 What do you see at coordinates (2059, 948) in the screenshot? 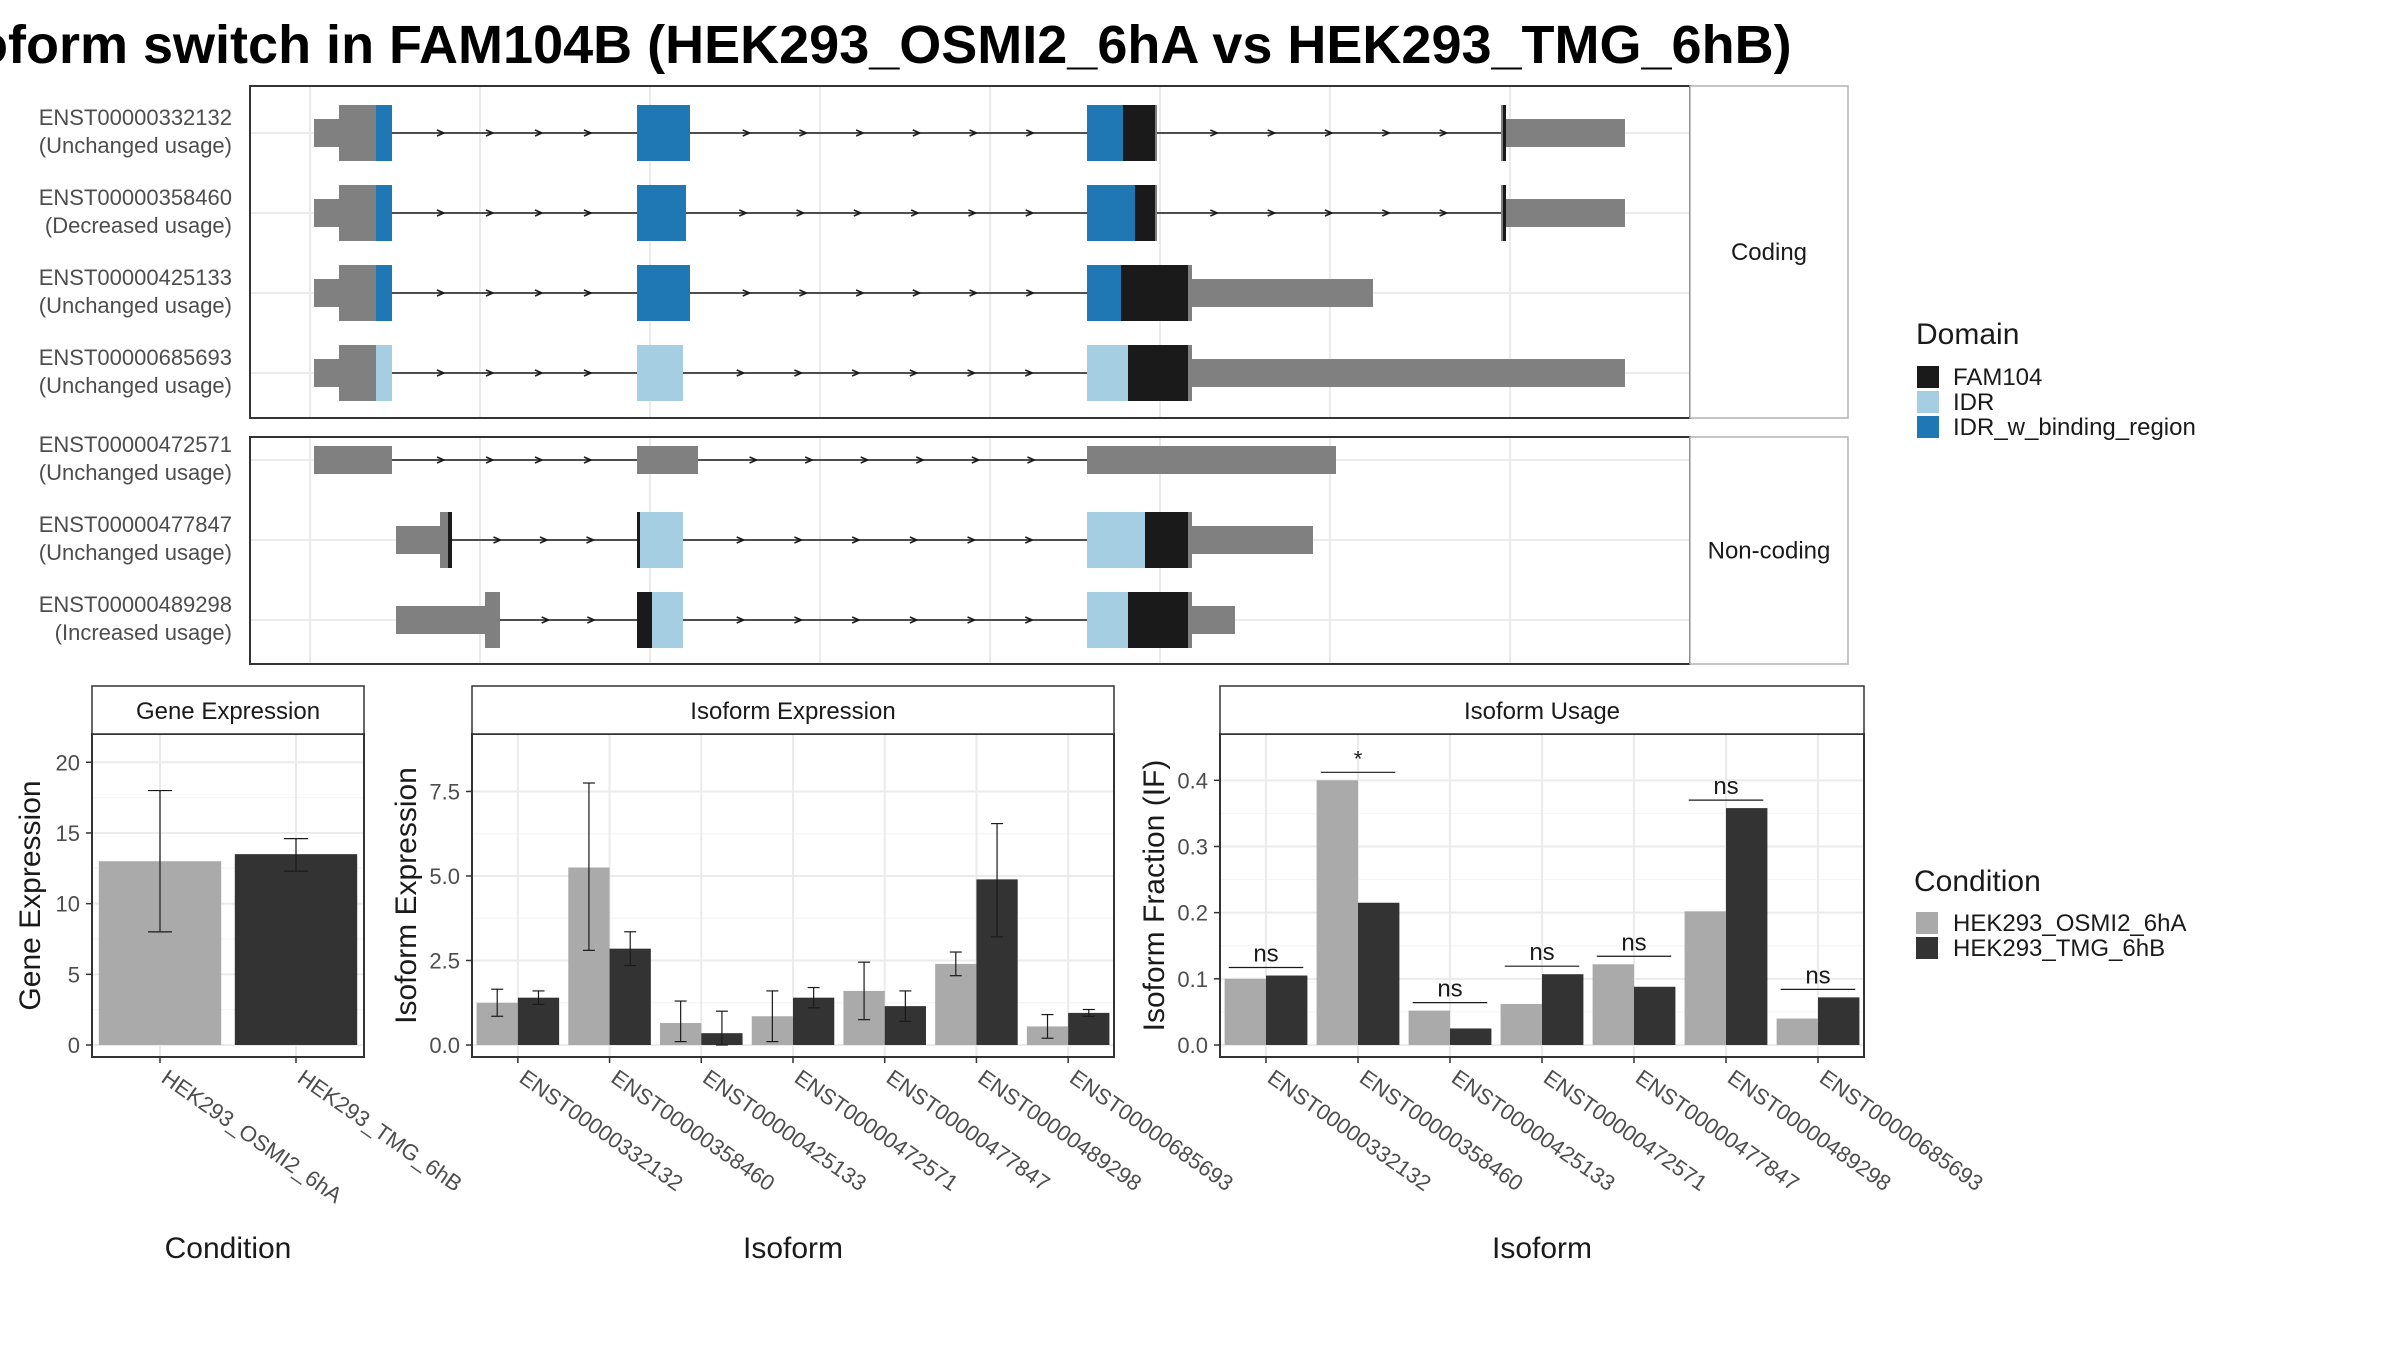
I see `legend-label: HEK293_TMG_6hB` at bounding box center [2059, 948].